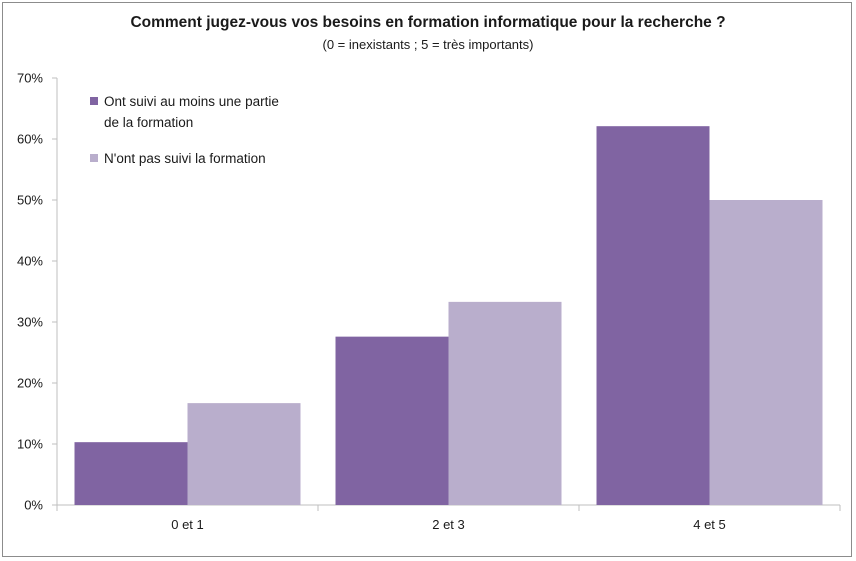  Describe the element at coordinates (428, 44) in the screenshot. I see `chart-subtitle: (0 = inexistants ; 5 = très importants)` at that location.